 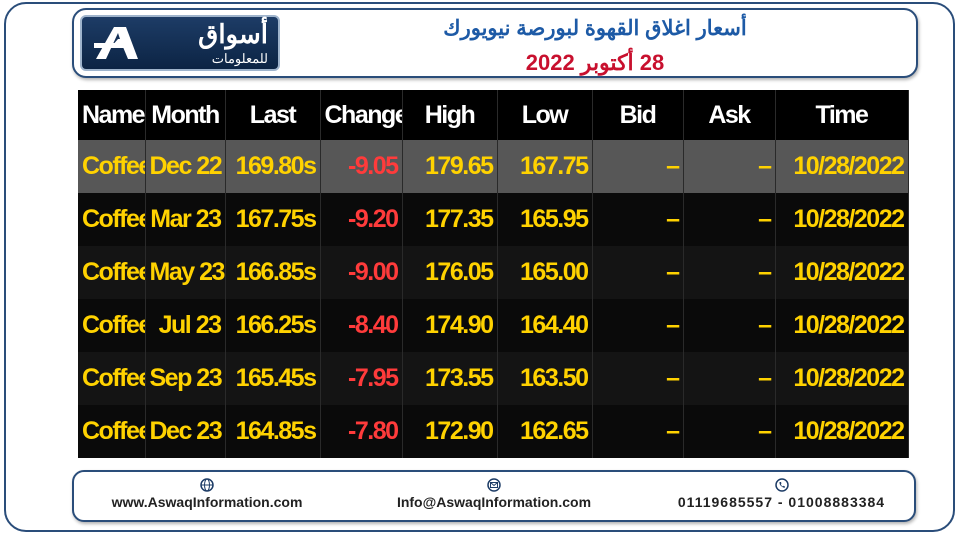 I want to click on table-cell: 167.75s, so click(x=273, y=219).